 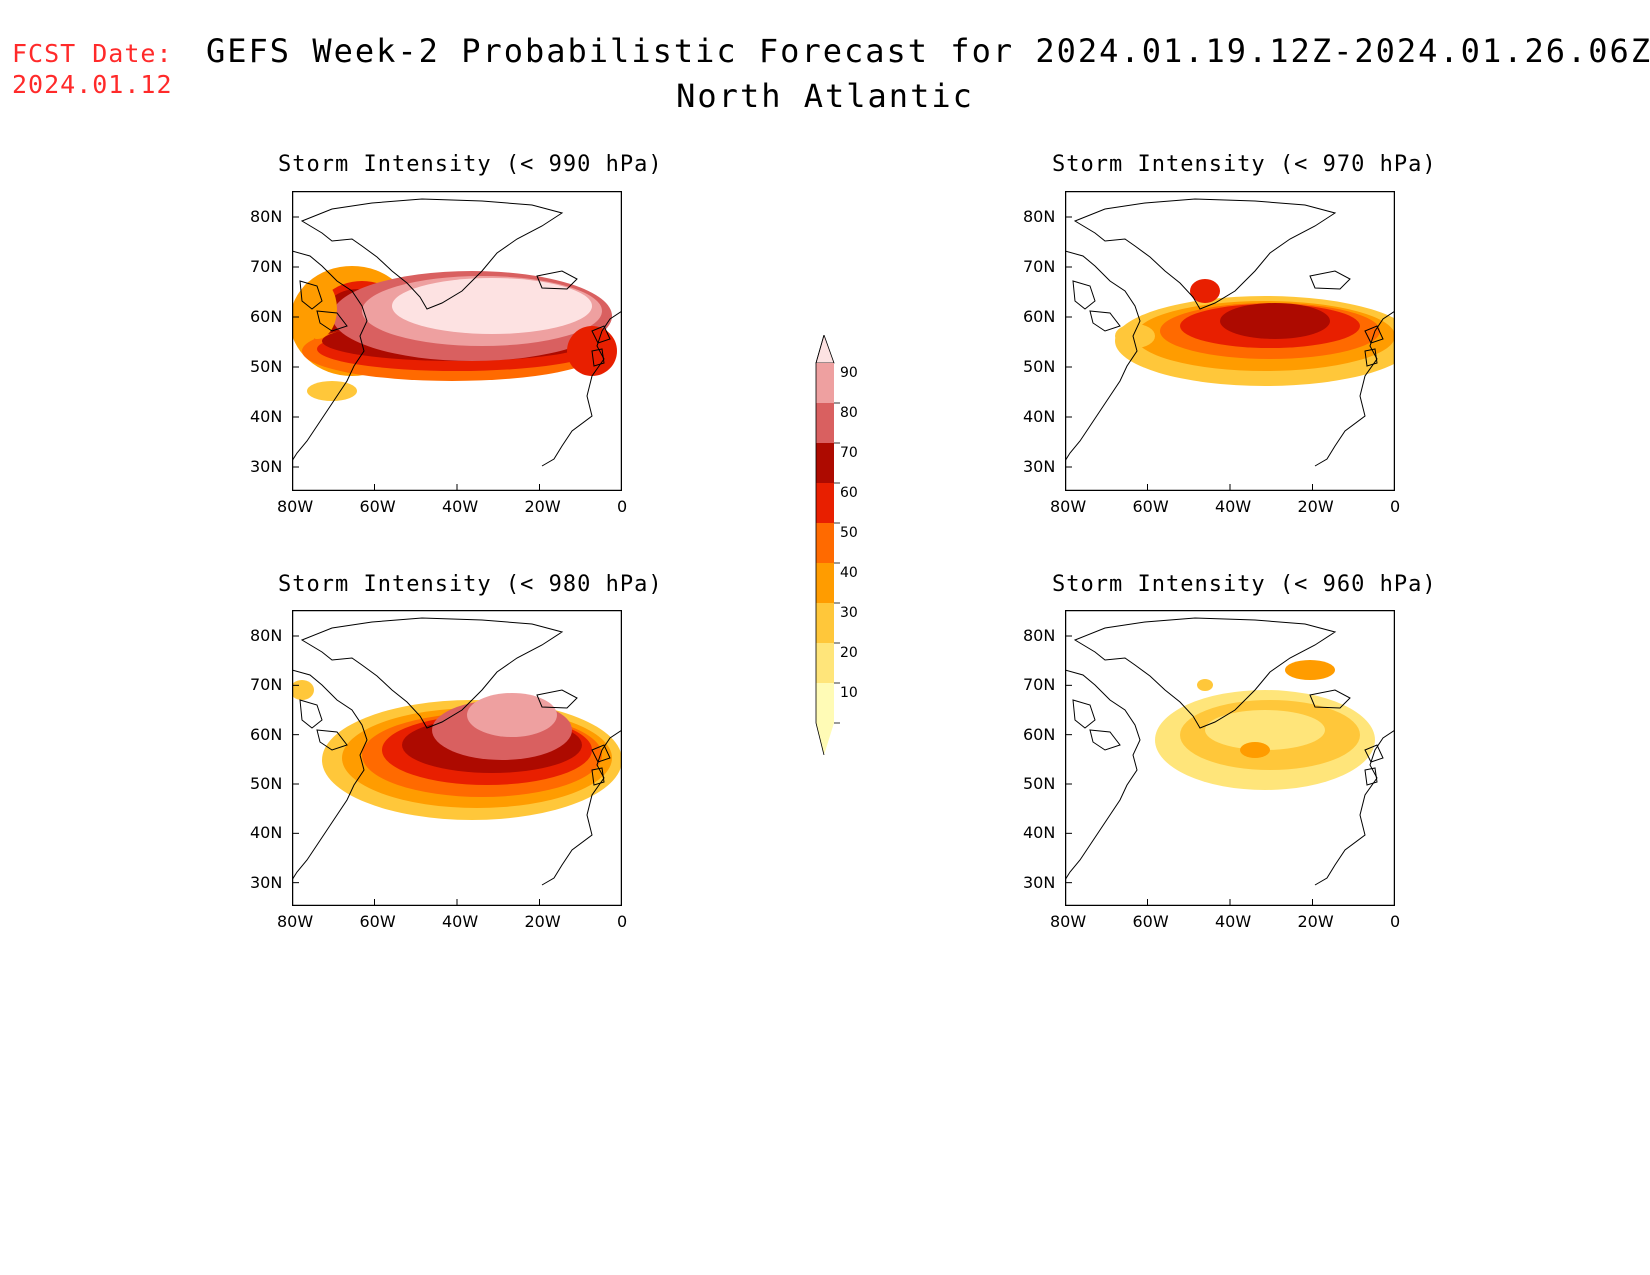 I want to click on colorbar-label: 10, so click(x=849, y=693).